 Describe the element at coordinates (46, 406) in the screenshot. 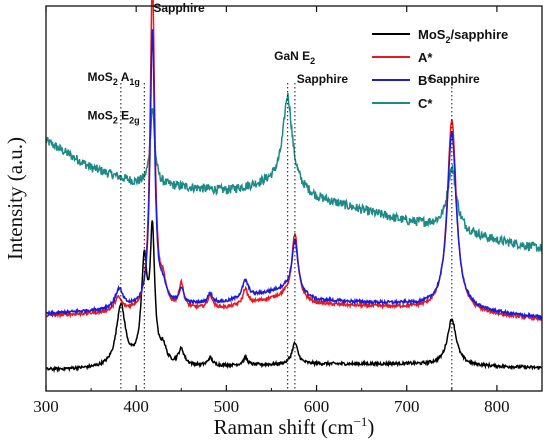

I see `x-tick-label: 300` at that location.